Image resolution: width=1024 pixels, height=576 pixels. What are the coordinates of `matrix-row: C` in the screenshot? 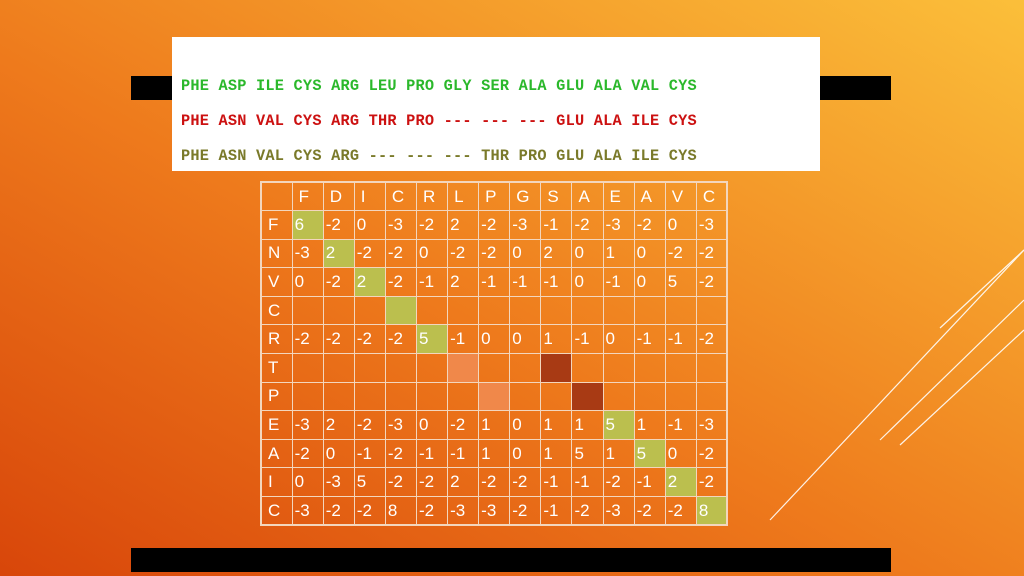 It's located at (494, 310).